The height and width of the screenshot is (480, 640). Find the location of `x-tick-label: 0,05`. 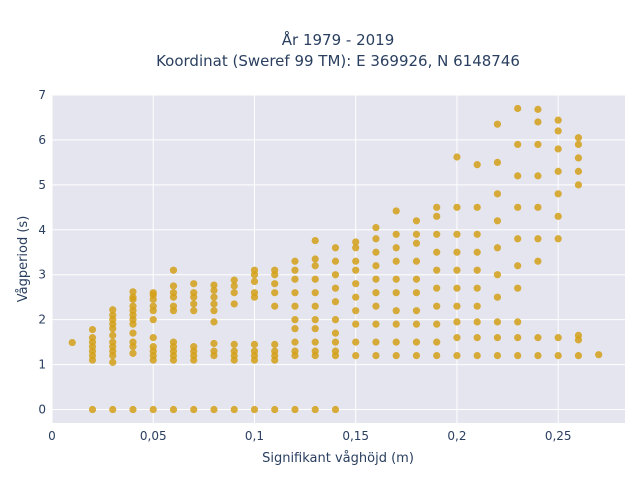

x-tick-label: 0,05 is located at coordinates (153, 436).